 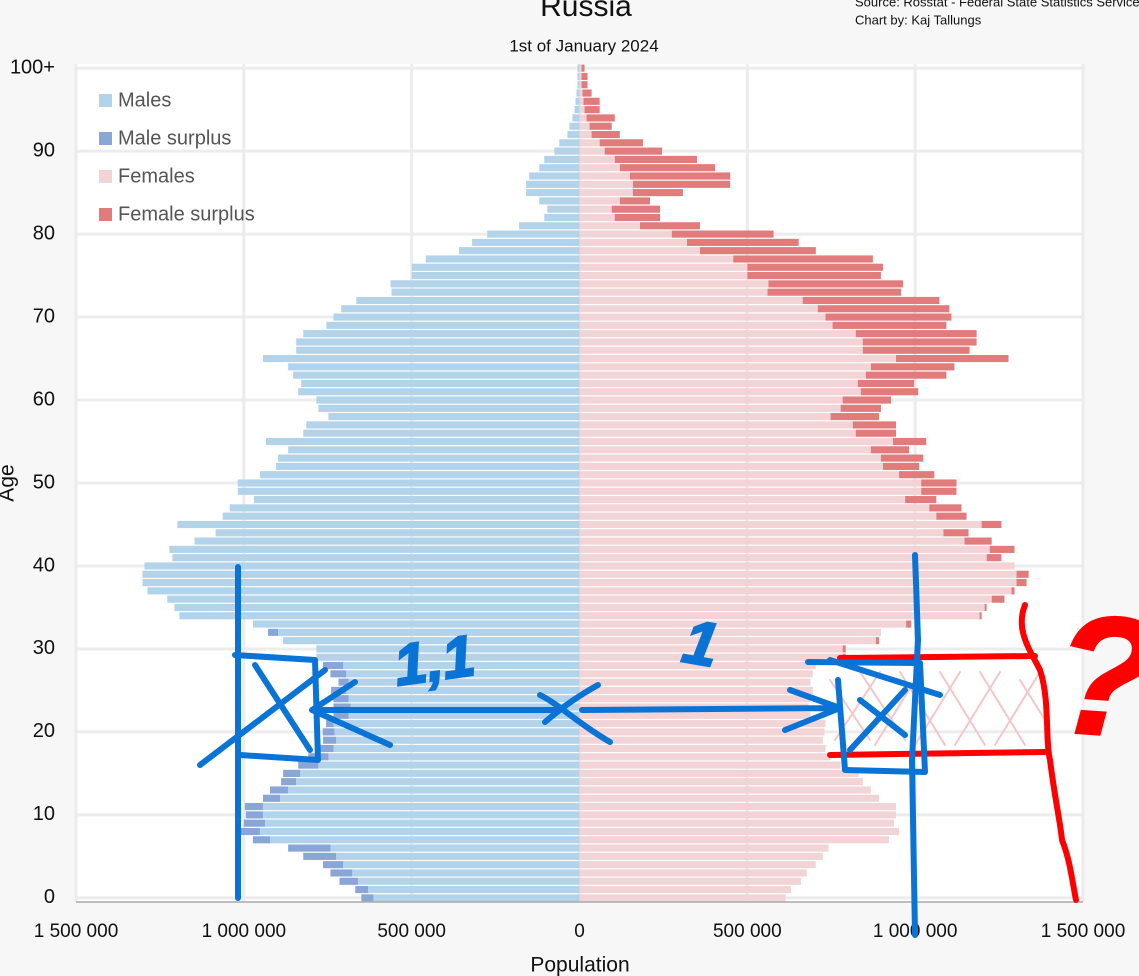 I want to click on y-tick-label: 60, so click(x=44, y=399).